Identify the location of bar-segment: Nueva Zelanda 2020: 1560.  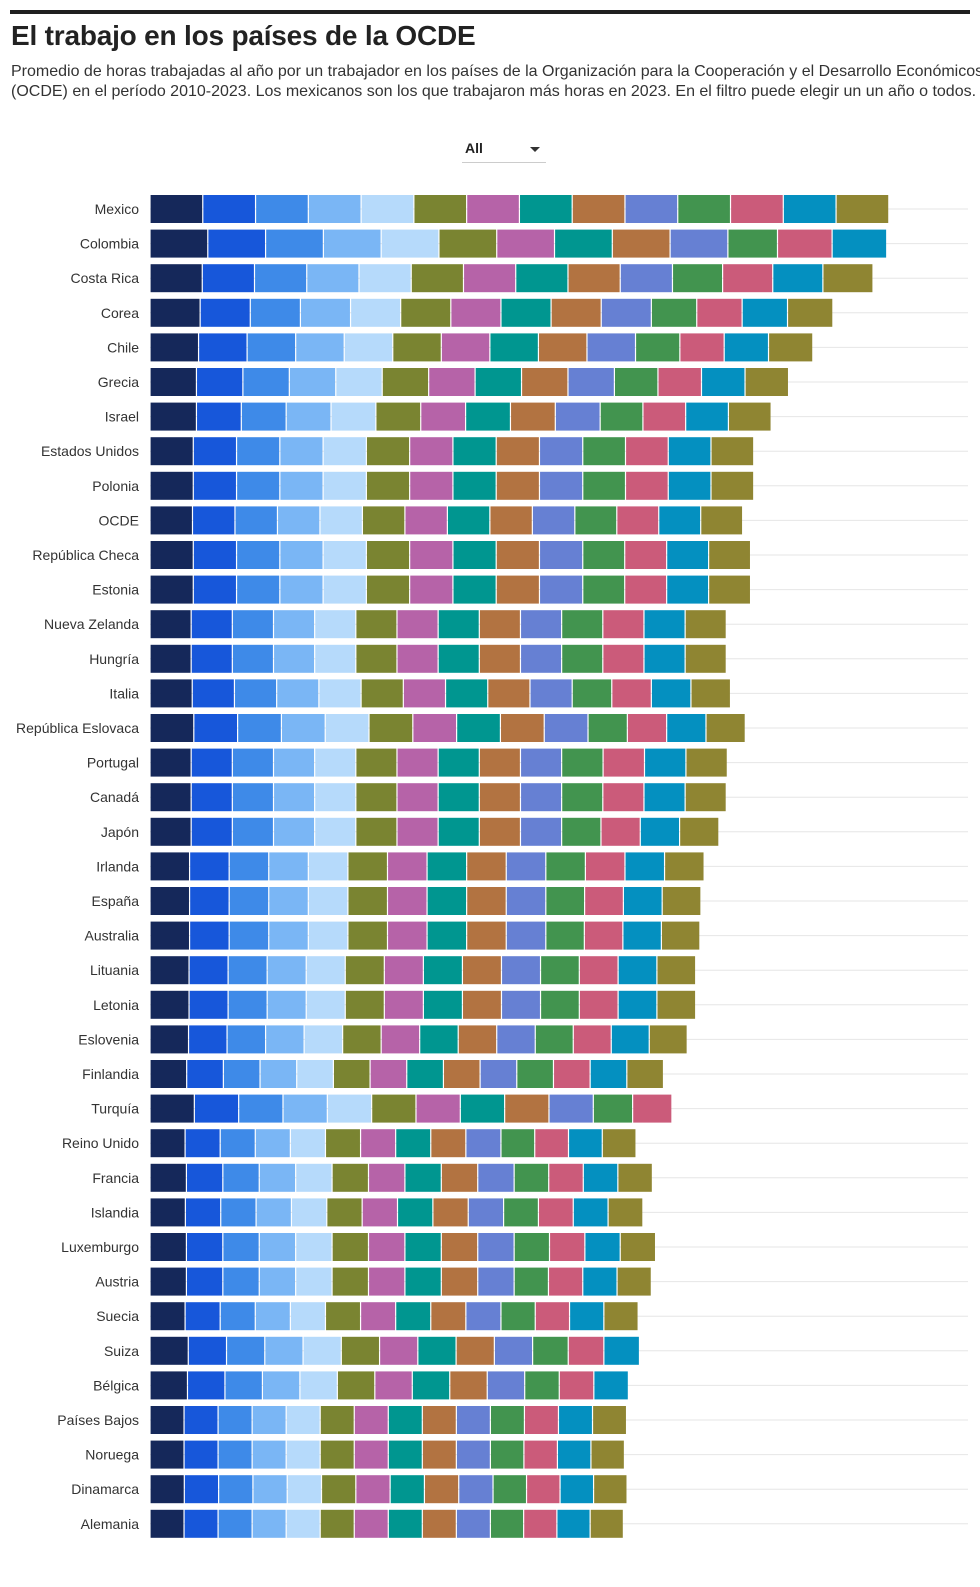
(582, 624).